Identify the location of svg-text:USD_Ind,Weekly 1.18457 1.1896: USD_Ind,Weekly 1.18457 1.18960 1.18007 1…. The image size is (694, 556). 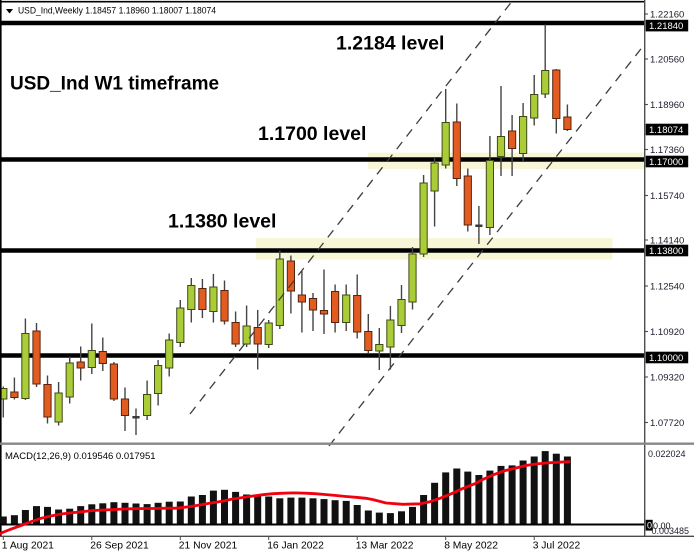
(117, 10).